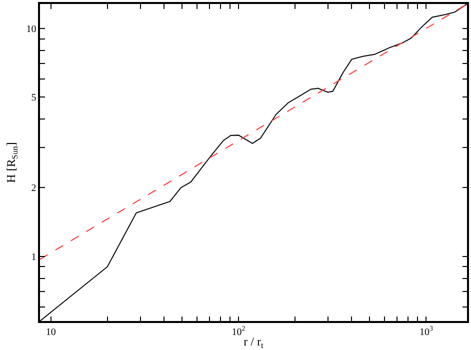 This screenshot has height=350, width=471. I want to click on x-axis-title: r / r$_{t}$, so click(254, 342).